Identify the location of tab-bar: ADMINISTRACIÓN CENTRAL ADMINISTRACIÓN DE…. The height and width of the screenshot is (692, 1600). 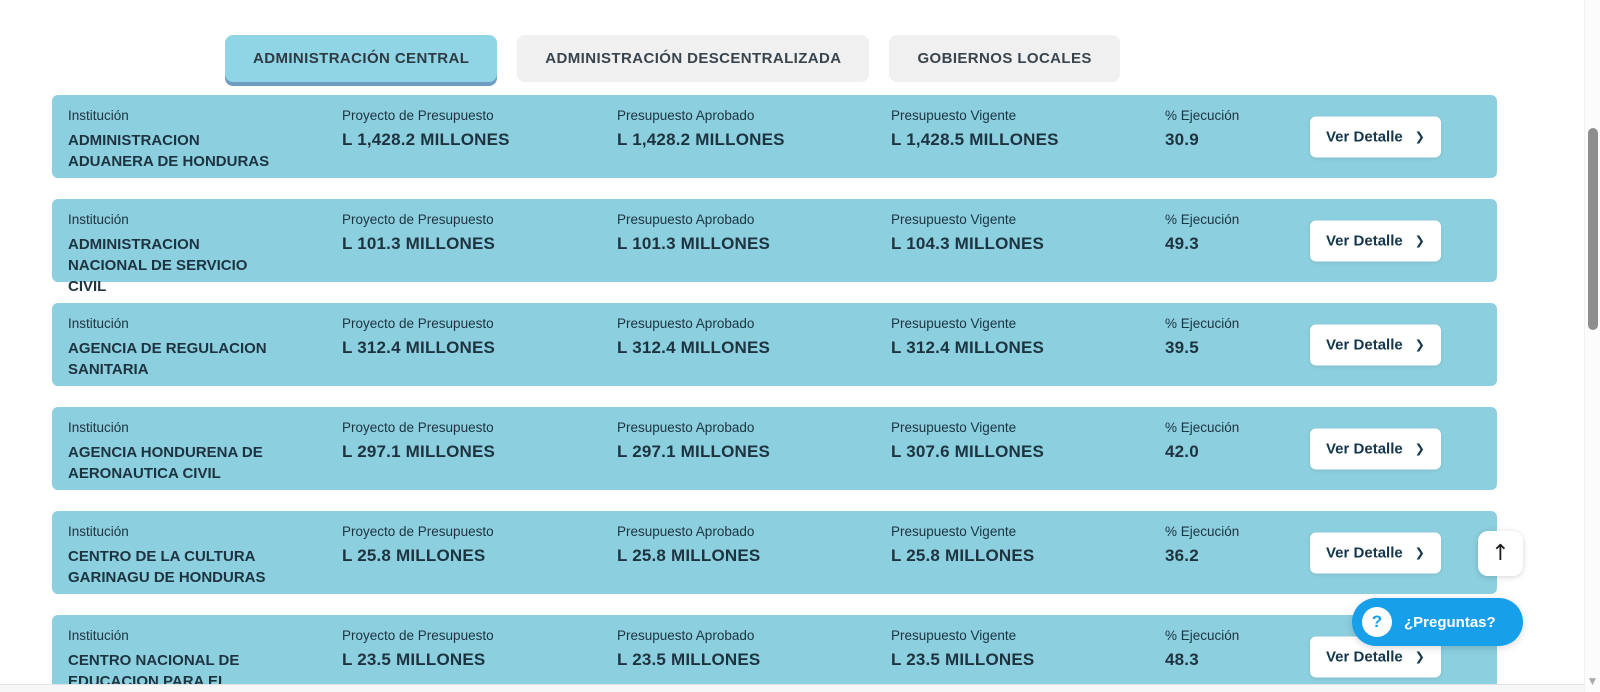
(672, 58).